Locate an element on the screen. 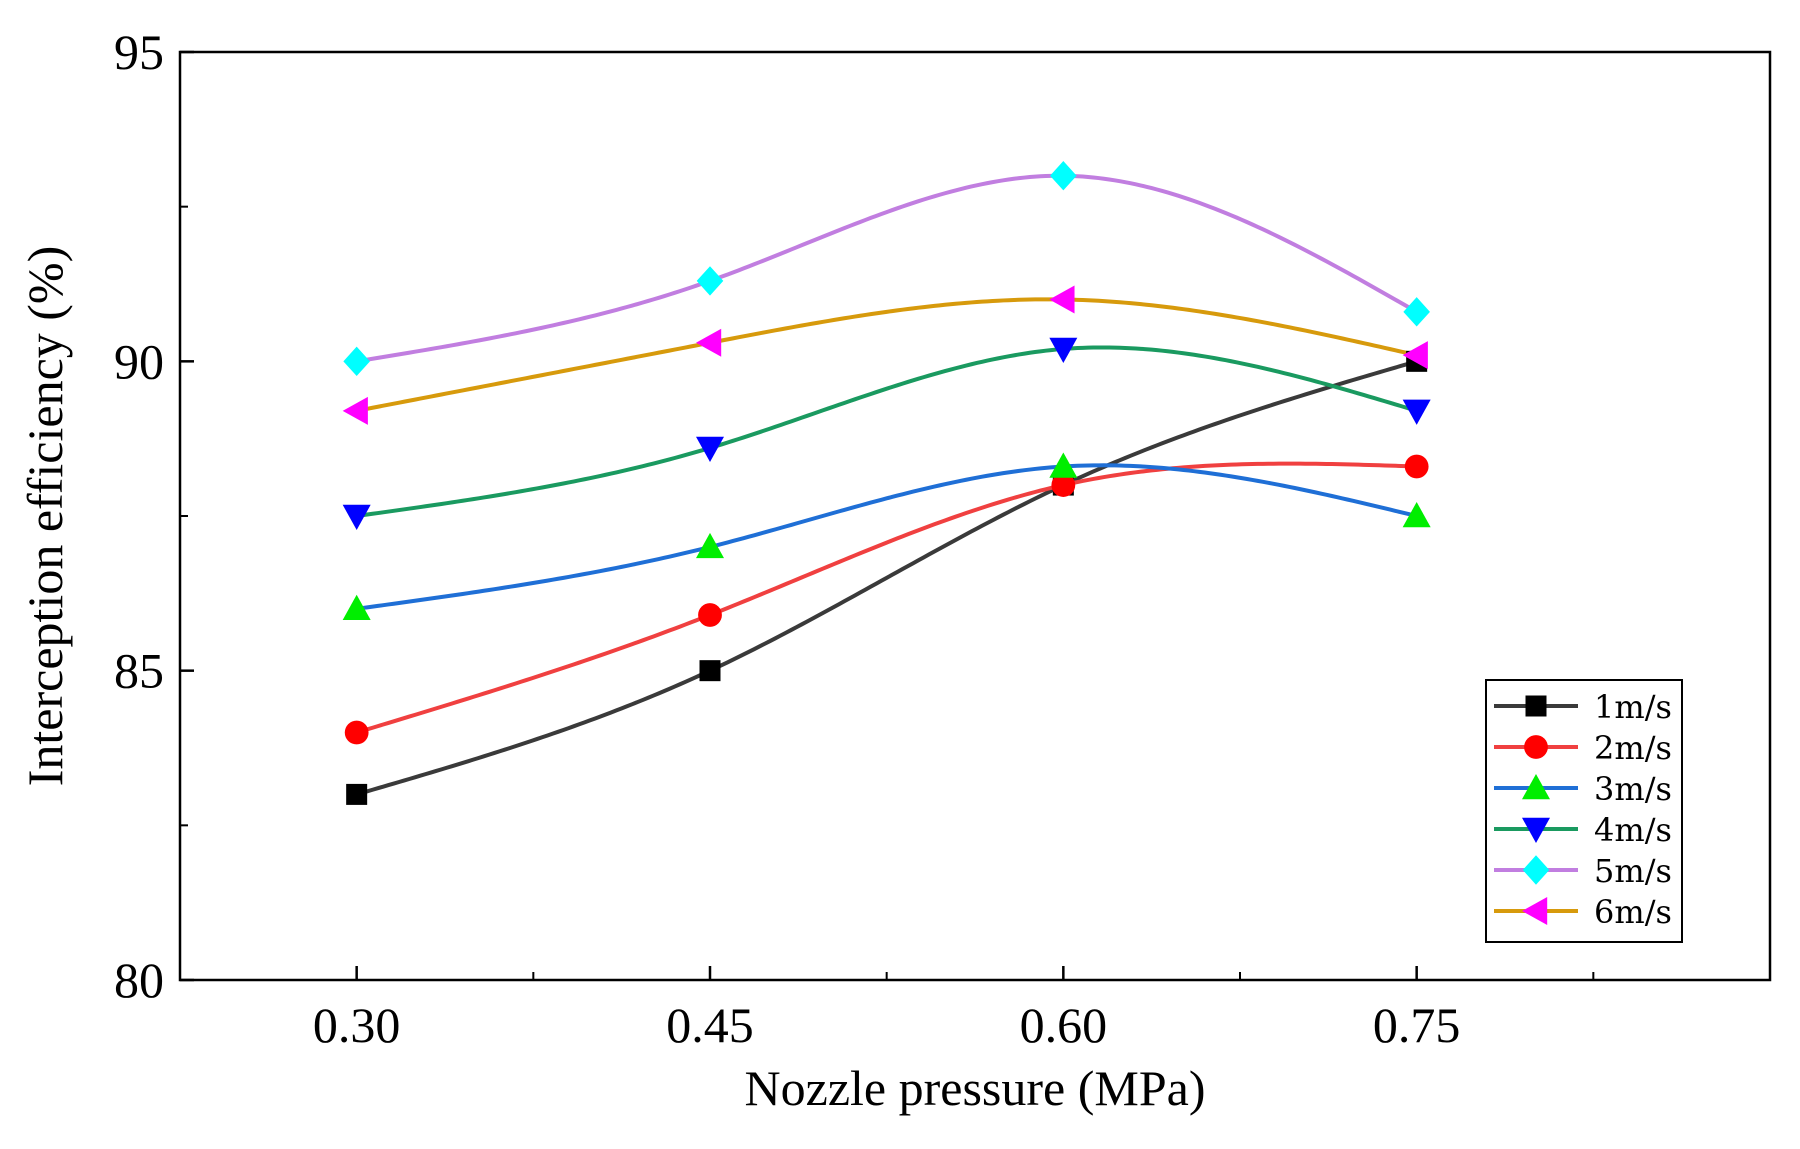 The image size is (1800, 1149). legend-label: 5m/s is located at coordinates (1633, 871).